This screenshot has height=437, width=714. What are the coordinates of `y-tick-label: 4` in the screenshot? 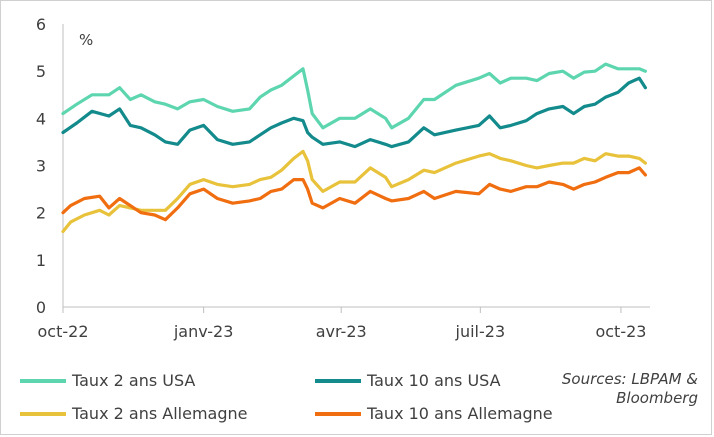 It's located at (41, 118).